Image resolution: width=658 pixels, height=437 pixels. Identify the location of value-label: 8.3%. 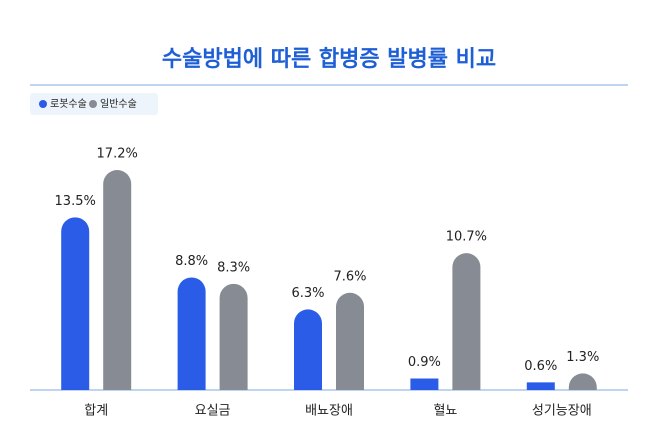
(233, 267).